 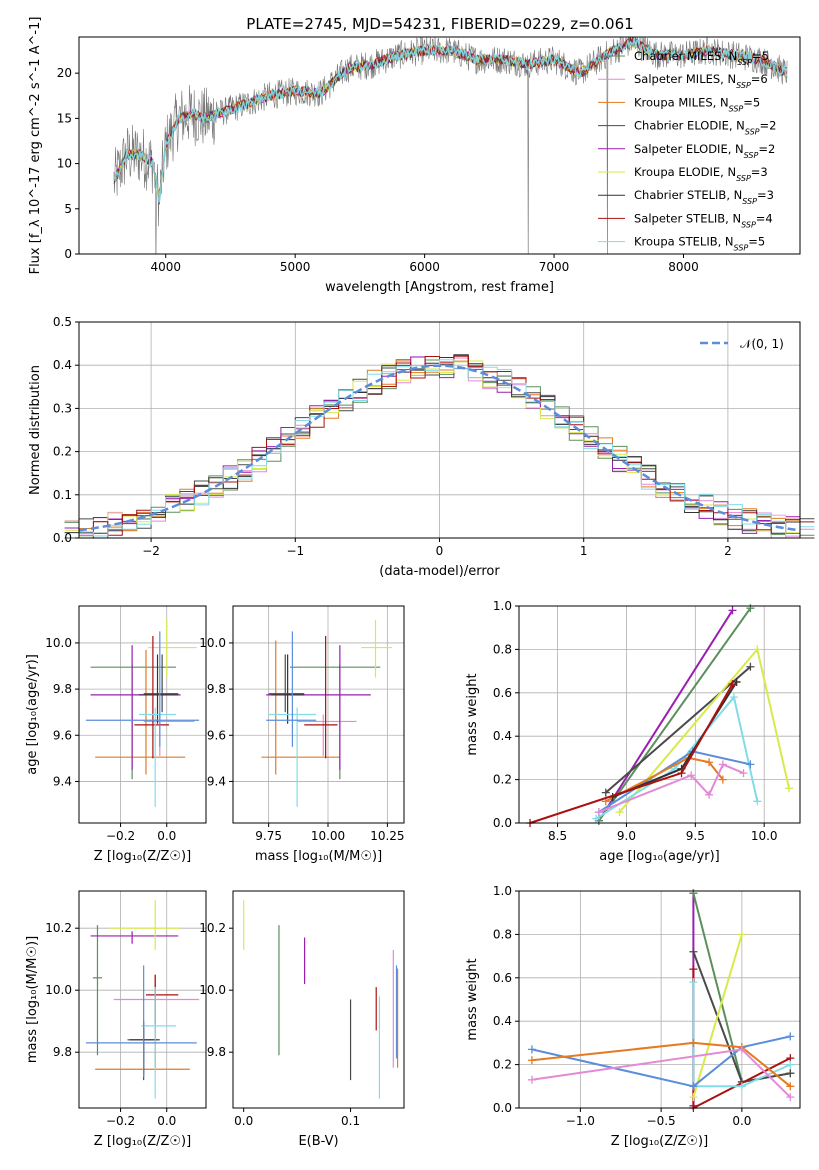 What do you see at coordinates (295, 267) in the screenshot?
I see `x-tick-label: 5000` at bounding box center [295, 267].